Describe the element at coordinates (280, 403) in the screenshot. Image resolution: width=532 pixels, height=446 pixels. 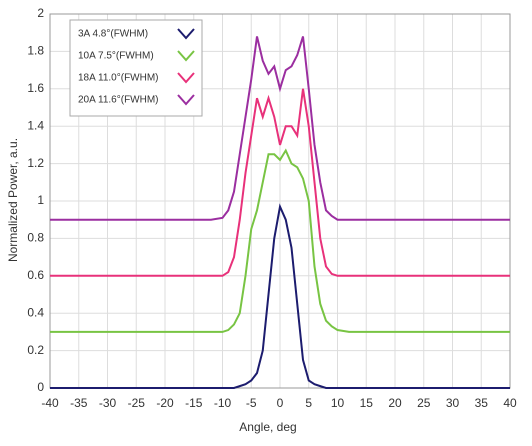
I see `x-tick-label: 0` at that location.